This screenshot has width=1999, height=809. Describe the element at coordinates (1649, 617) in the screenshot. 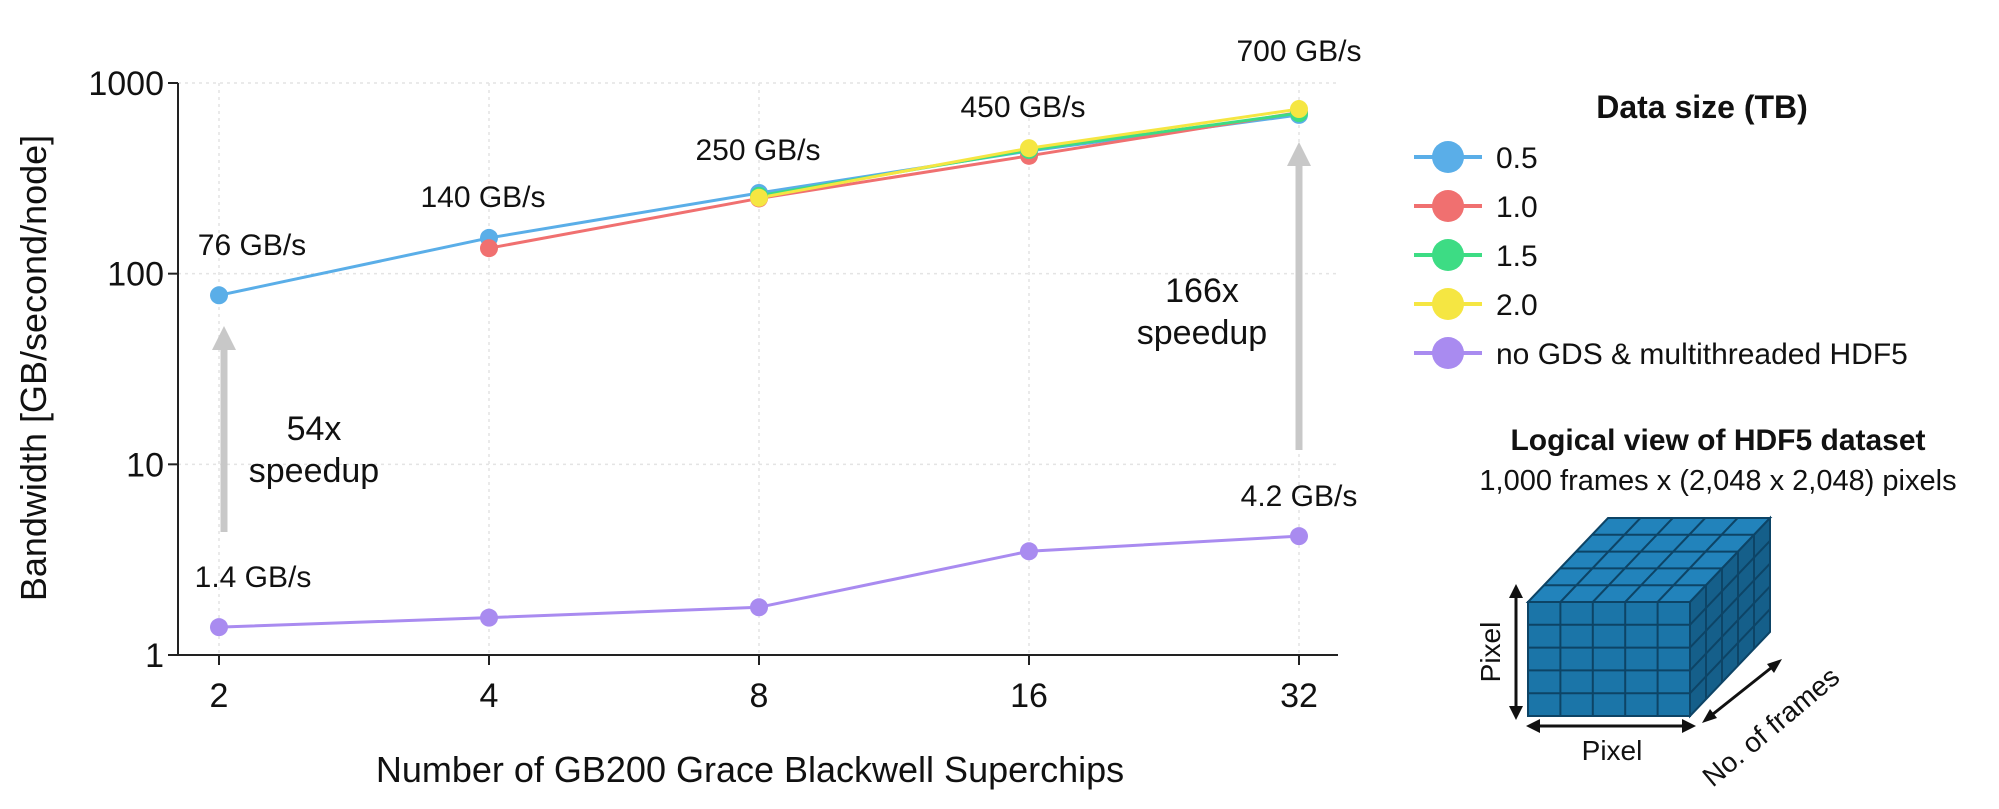

I see `hdf5-cube-icon` at that location.